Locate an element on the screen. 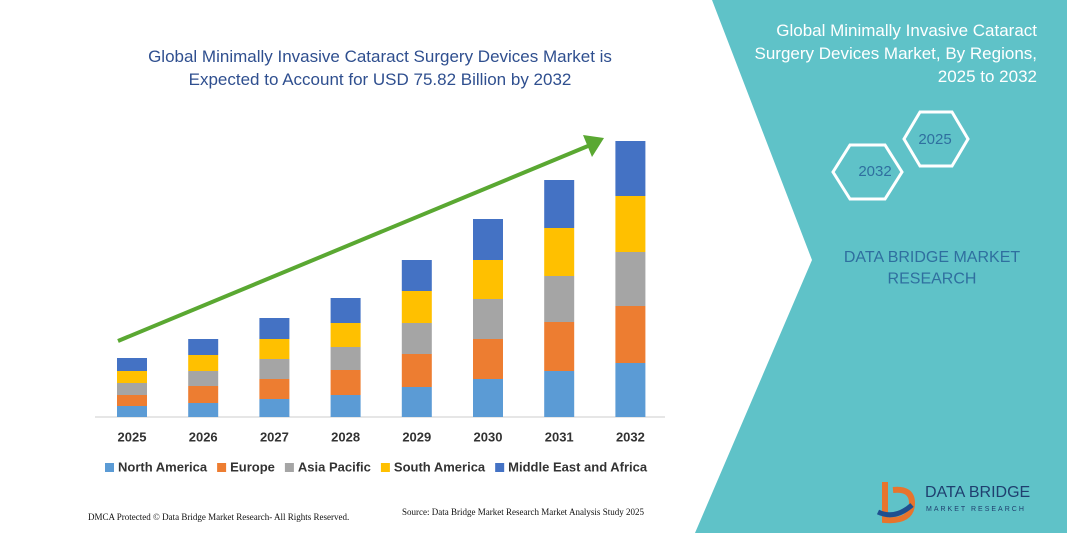  hex-label: 2025 is located at coordinates (934, 139).